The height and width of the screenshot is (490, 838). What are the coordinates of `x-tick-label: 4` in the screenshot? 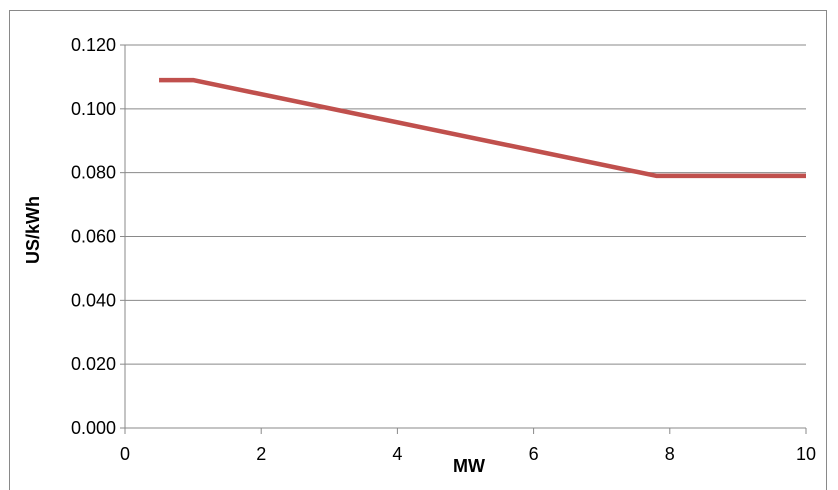 It's located at (397, 454).